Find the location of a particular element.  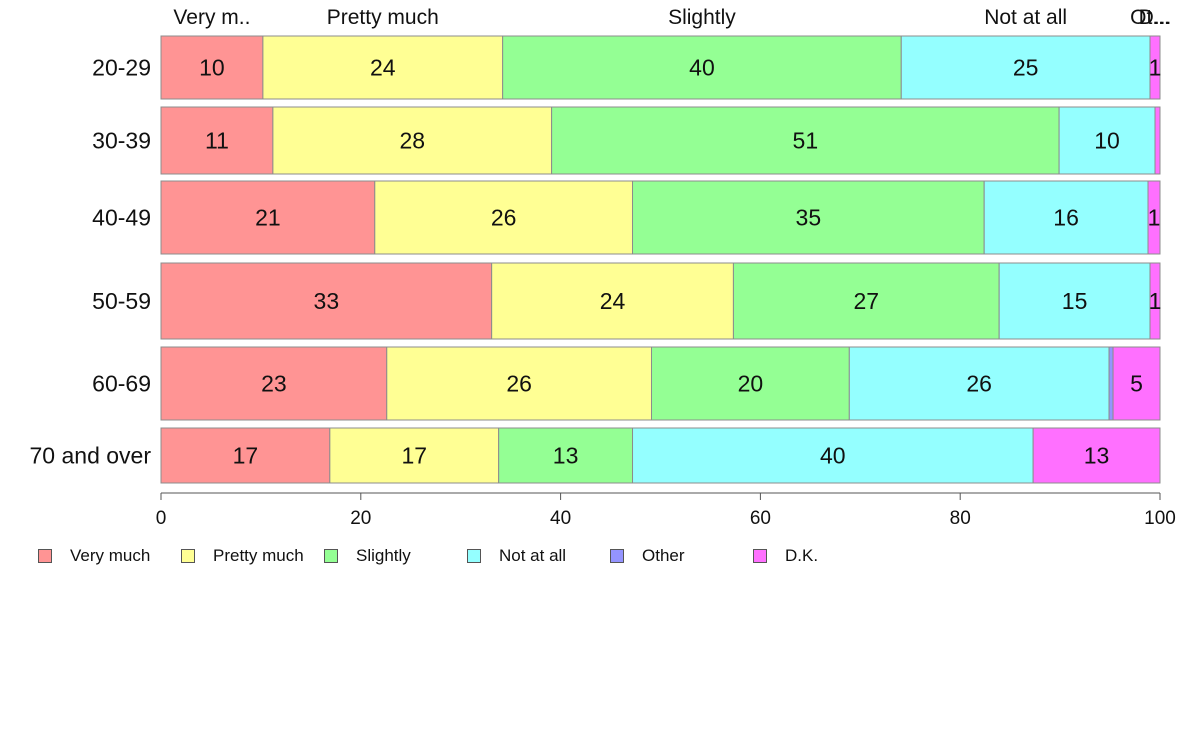

x-tick-label: 80 is located at coordinates (960, 518).